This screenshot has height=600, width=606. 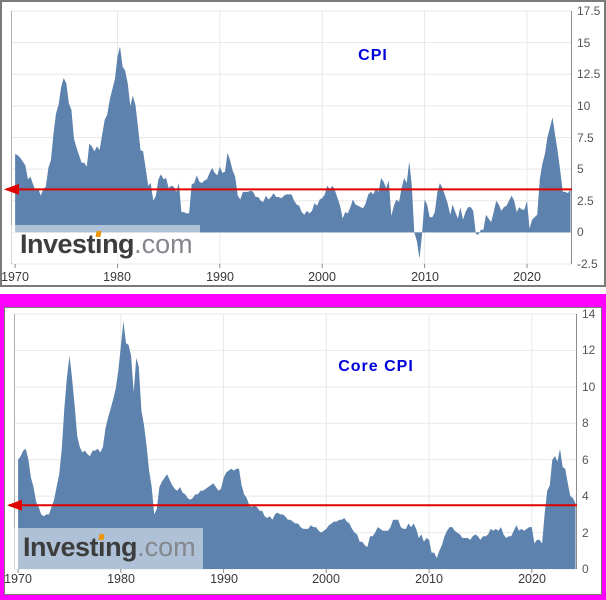 I want to click on y-axis-tick-label: 14, so click(x=589, y=314).